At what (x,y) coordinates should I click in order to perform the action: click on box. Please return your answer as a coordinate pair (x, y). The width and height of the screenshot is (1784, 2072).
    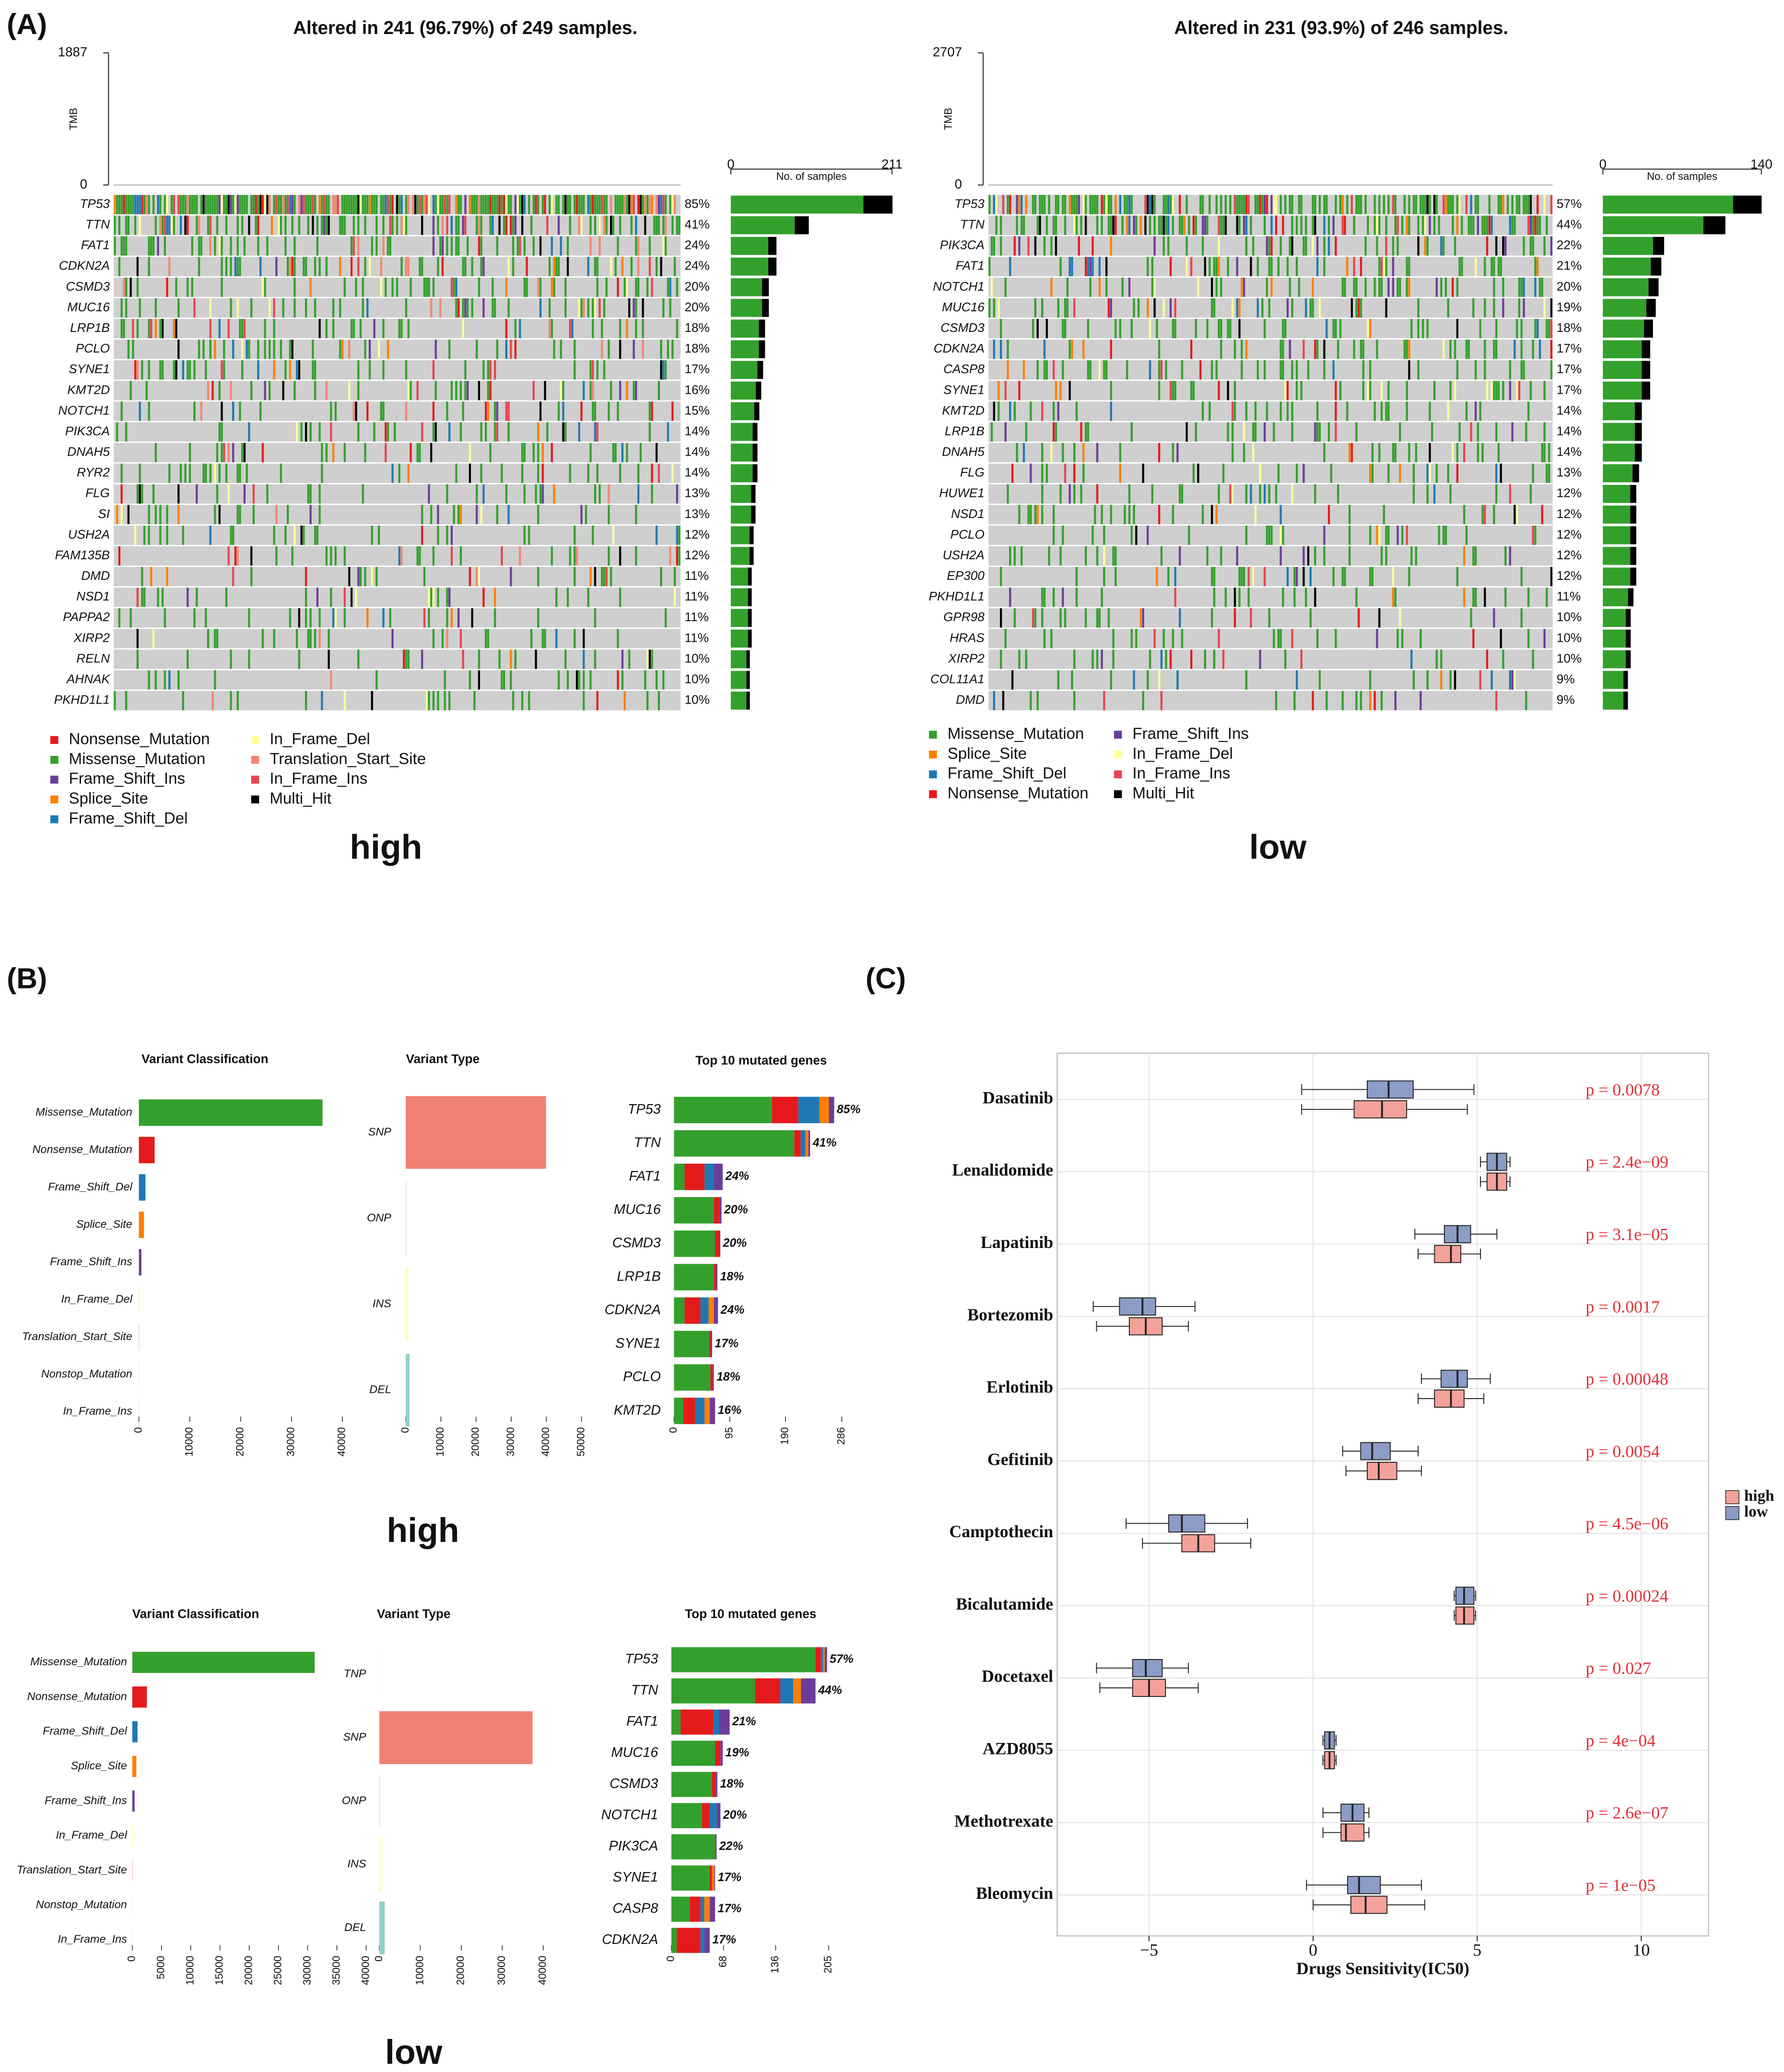
    Looking at the image, I should click on (1137, 1306).